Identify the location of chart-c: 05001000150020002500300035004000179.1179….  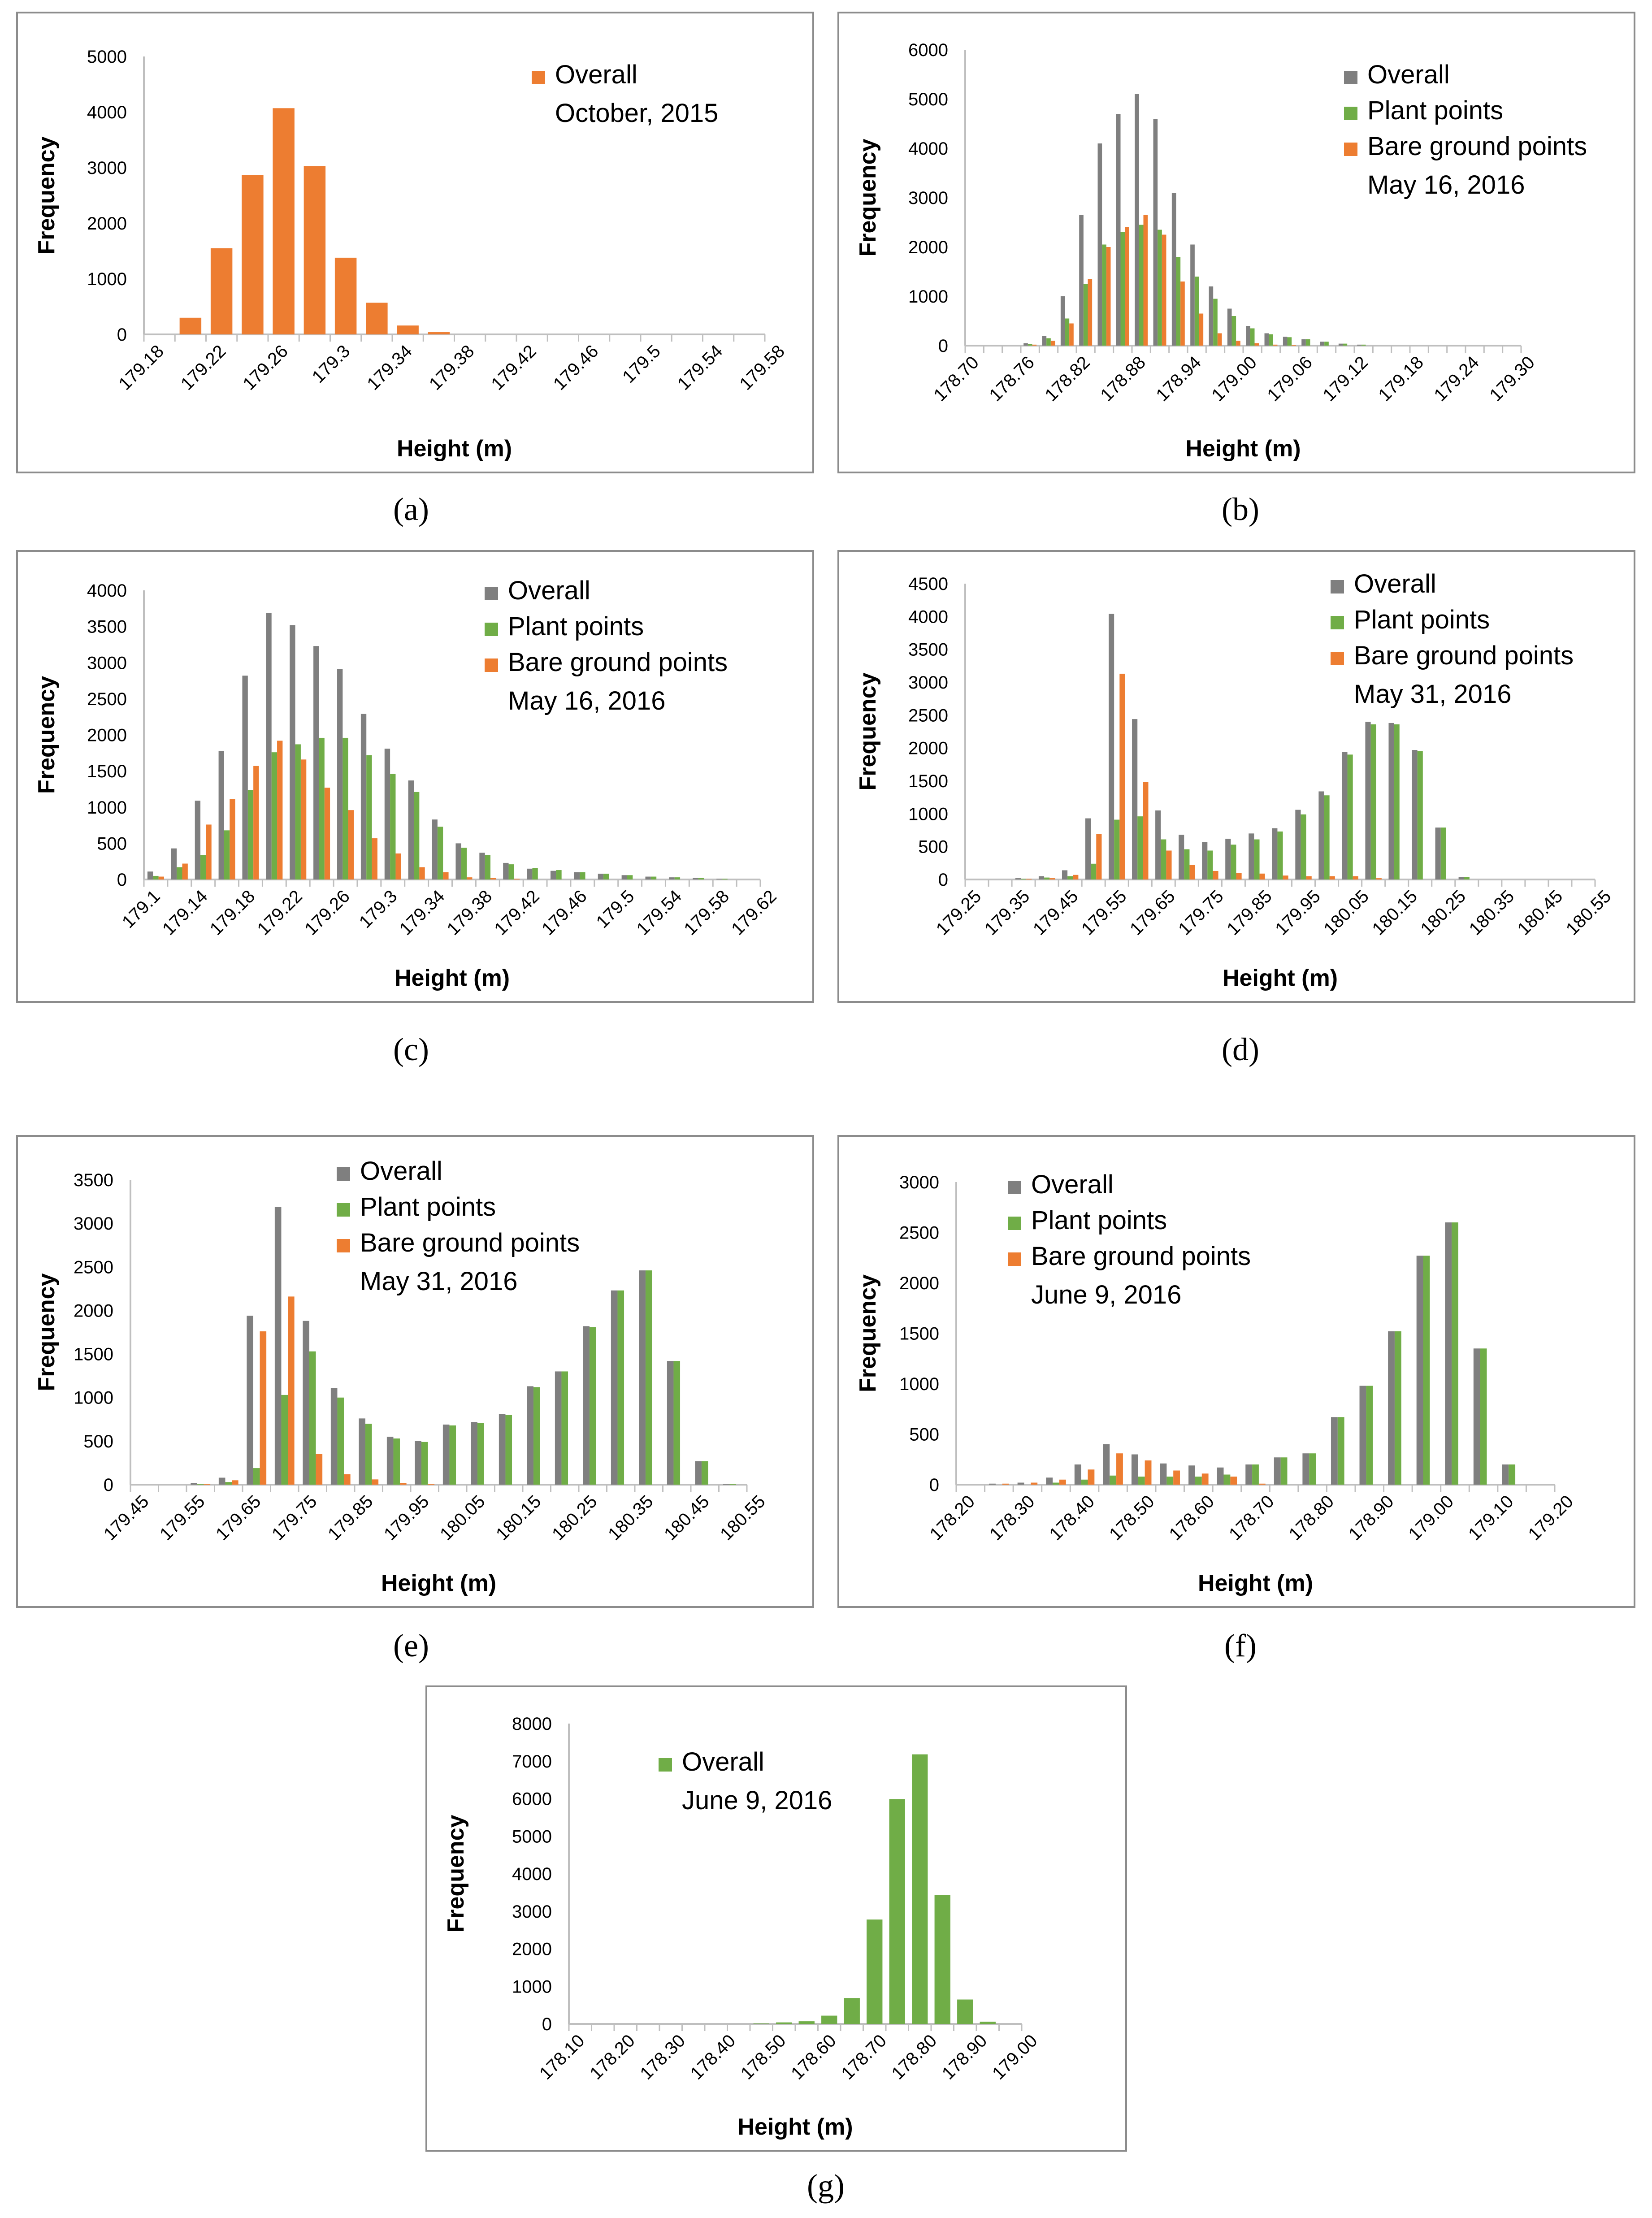
(415, 776).